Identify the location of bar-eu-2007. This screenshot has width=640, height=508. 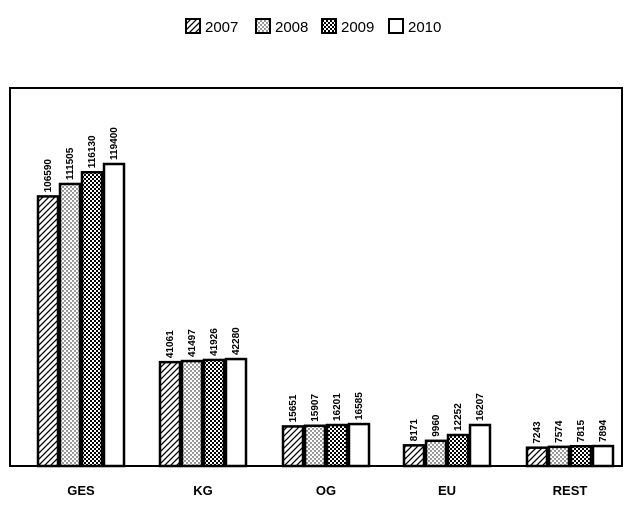
(414, 456).